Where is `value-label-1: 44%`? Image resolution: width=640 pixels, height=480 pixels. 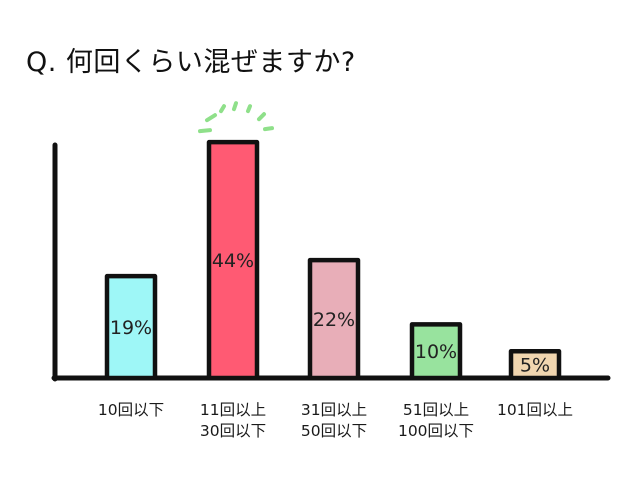 value-label-1: 44% is located at coordinates (233, 261).